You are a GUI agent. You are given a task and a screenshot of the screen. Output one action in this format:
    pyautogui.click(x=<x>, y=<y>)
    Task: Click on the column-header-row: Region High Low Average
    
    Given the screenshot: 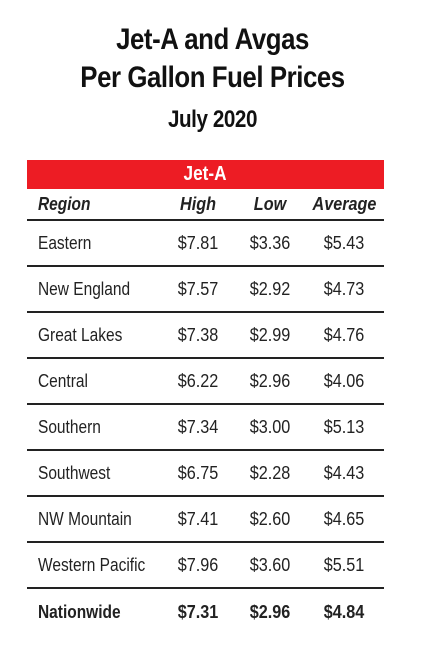 What is the action you would take?
    pyautogui.click(x=205, y=205)
    